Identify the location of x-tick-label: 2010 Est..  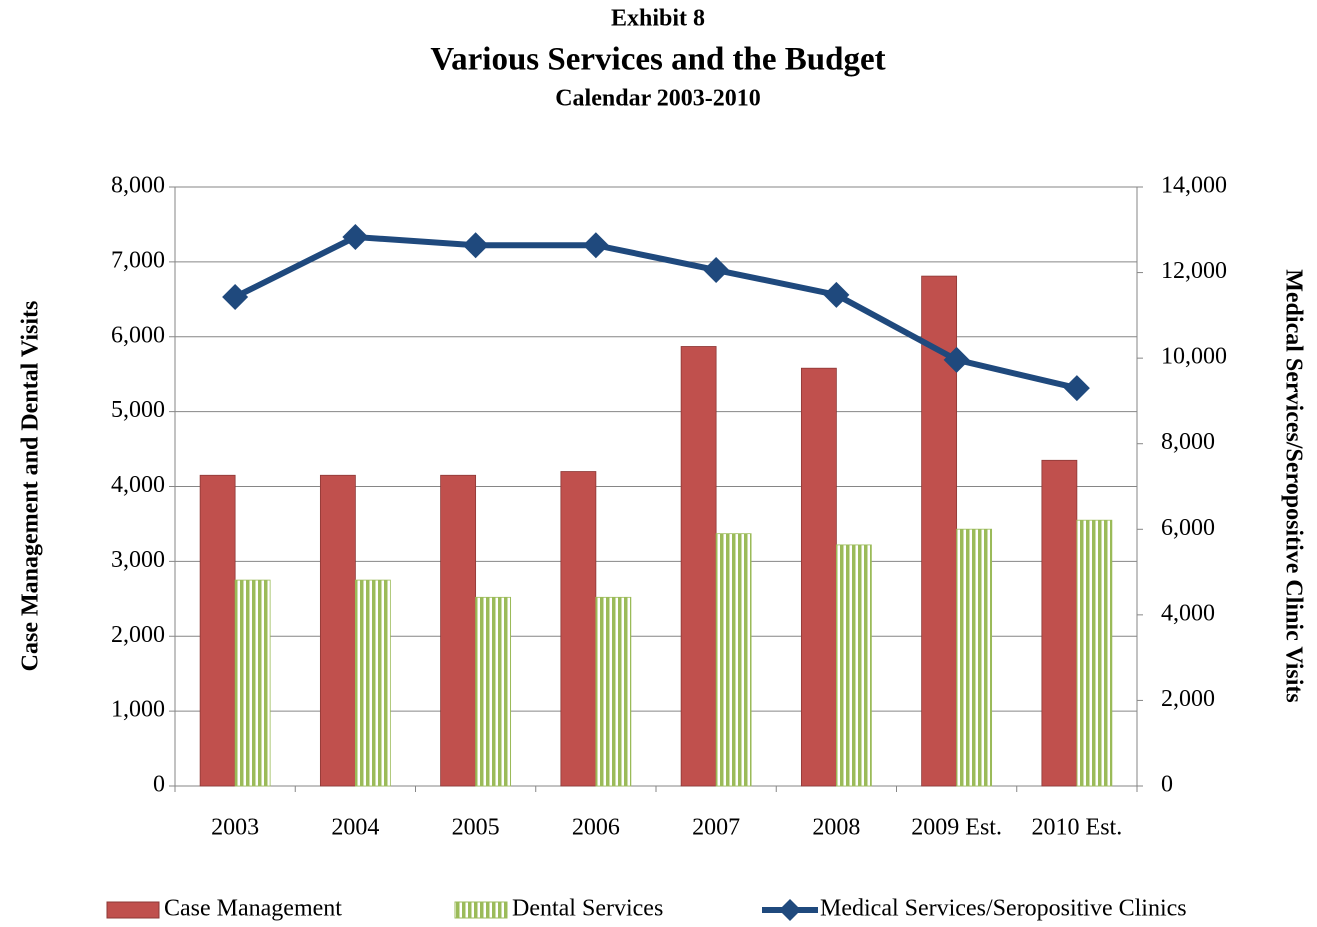
(1077, 828).